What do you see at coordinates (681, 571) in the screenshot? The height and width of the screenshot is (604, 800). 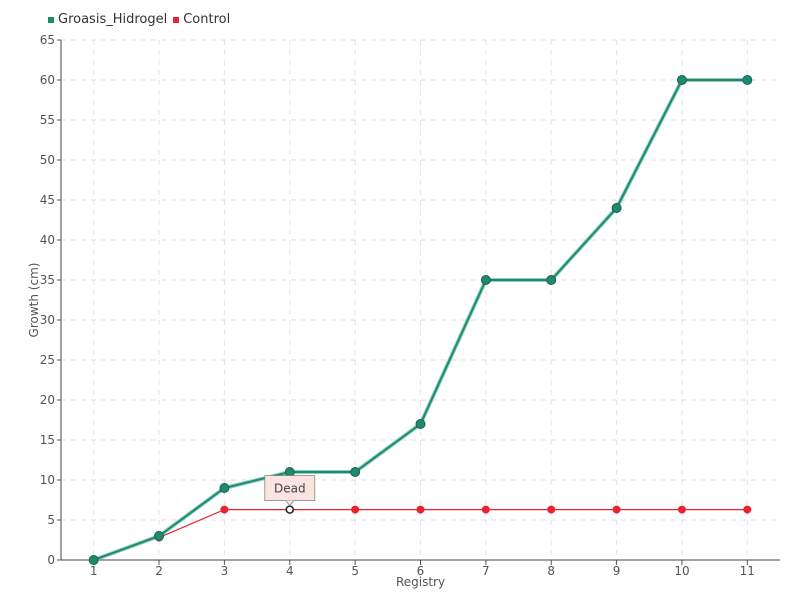 I see `x-tick-label: 10` at bounding box center [681, 571].